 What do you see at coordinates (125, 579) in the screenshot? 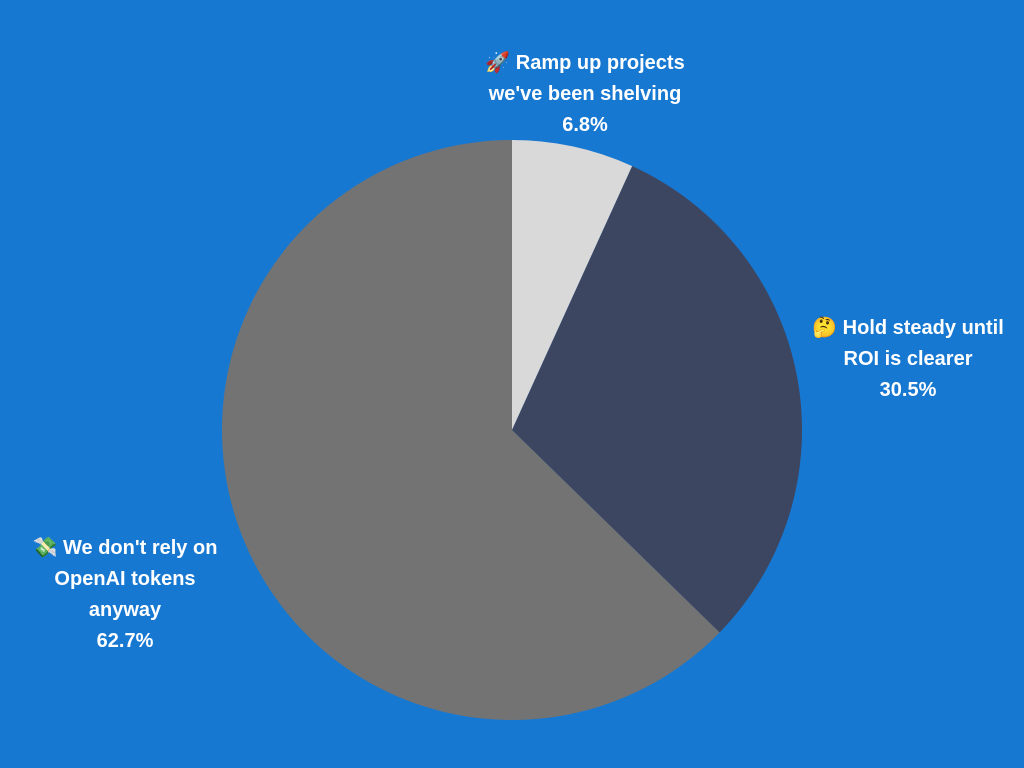
I see `category-label: 💸 We don't rely on OpenAI tokens anyway` at bounding box center [125, 579].